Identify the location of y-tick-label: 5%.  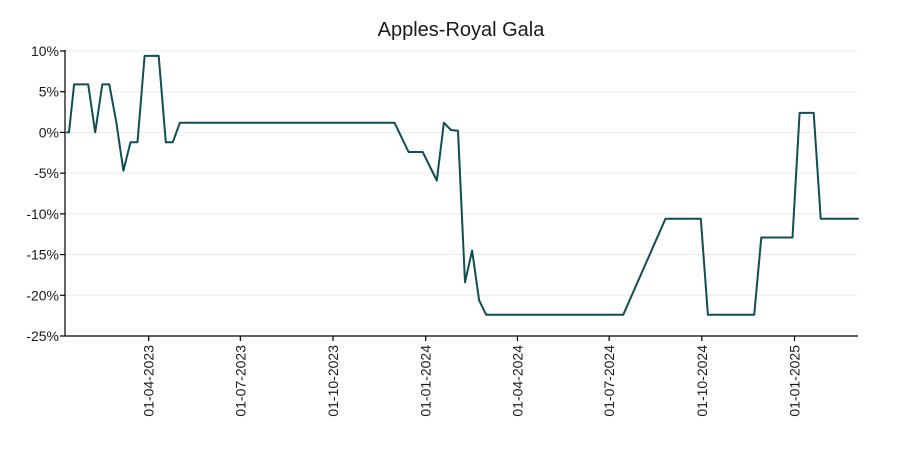
(49, 92).